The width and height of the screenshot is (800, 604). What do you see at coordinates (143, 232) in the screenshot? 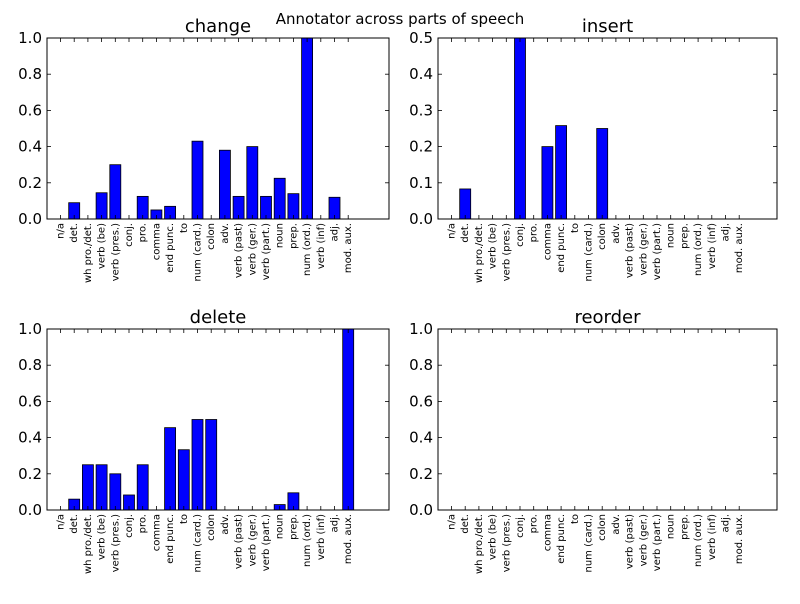
I see `xtick-label: pro.` at bounding box center [143, 232].